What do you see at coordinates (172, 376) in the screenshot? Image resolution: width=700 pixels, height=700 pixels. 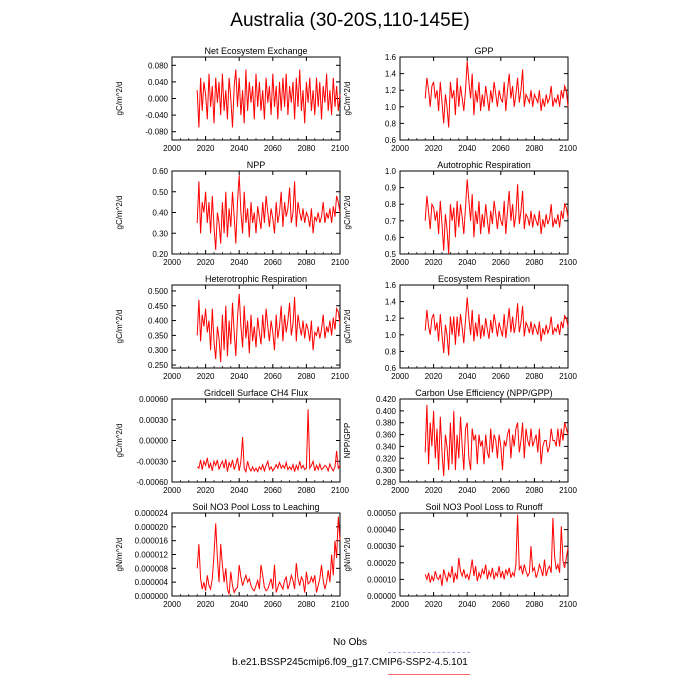 I see `hr-xtick-label: 2000` at bounding box center [172, 376].